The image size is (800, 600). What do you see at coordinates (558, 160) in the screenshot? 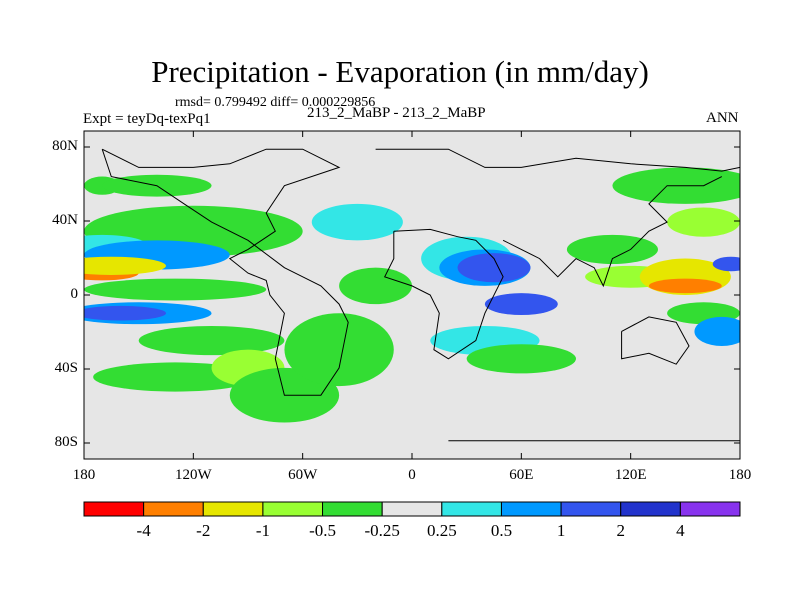
I see `coast-africa-eurasia` at bounding box center [558, 160].